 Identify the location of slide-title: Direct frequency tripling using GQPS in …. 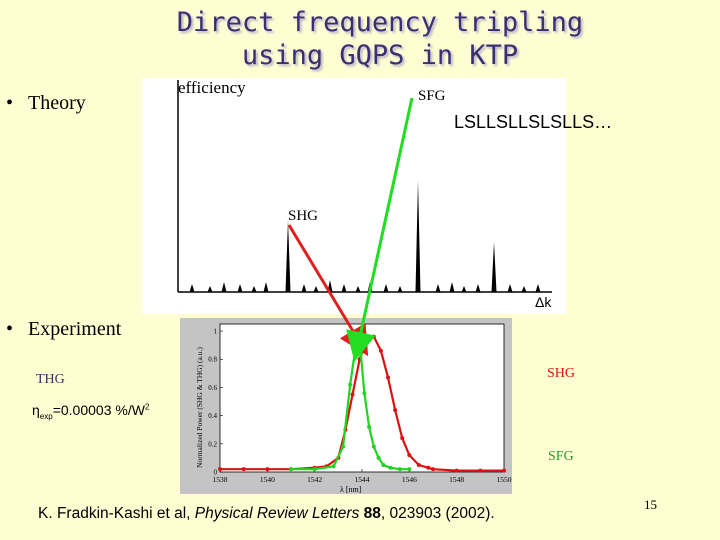
(380, 39).